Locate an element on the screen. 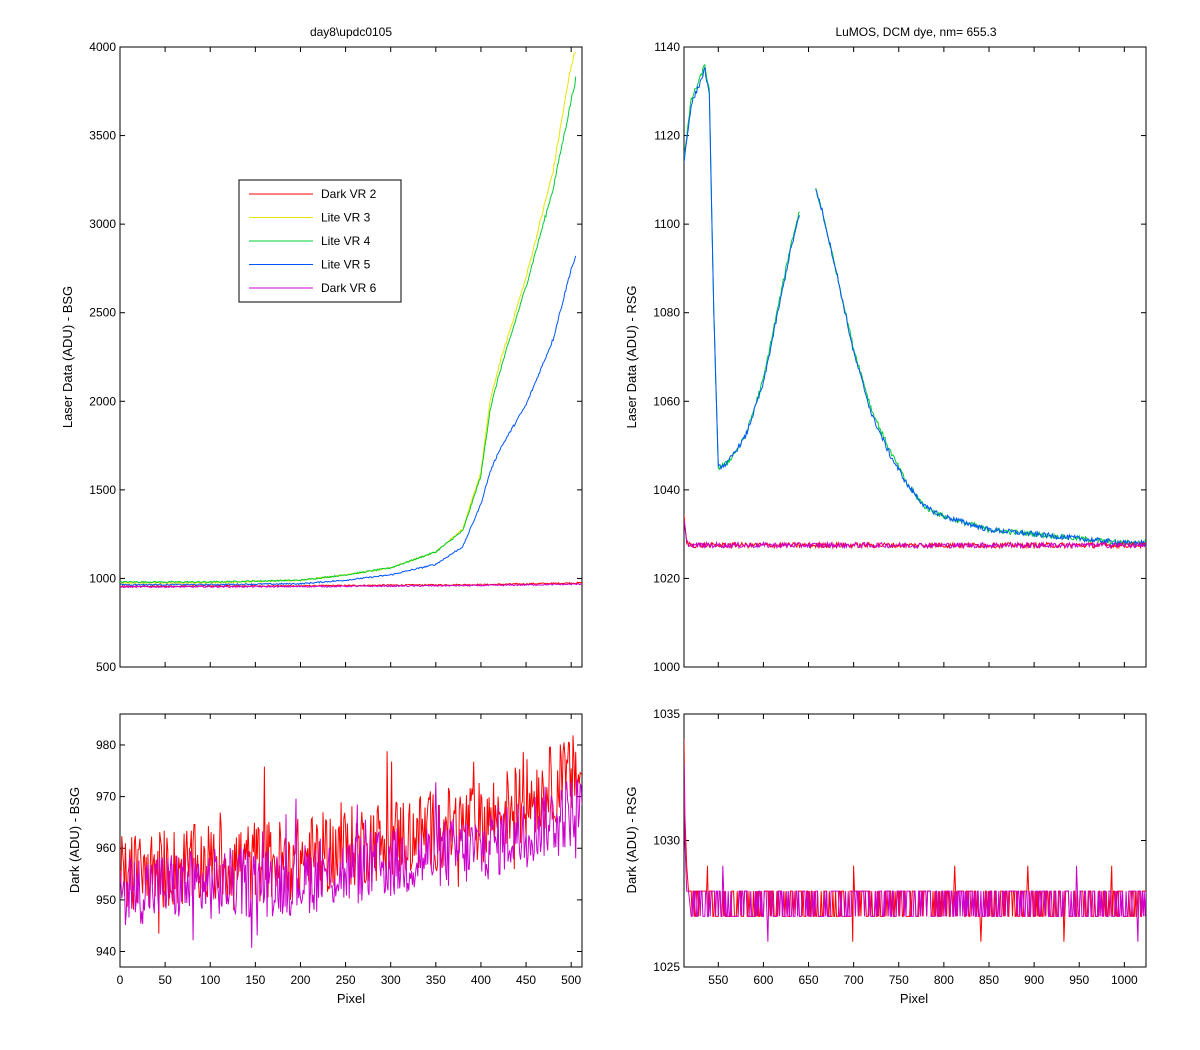 Image resolution: width=1200 pixels, height=1050 pixels. x-tick-label: 300 is located at coordinates (391, 980).